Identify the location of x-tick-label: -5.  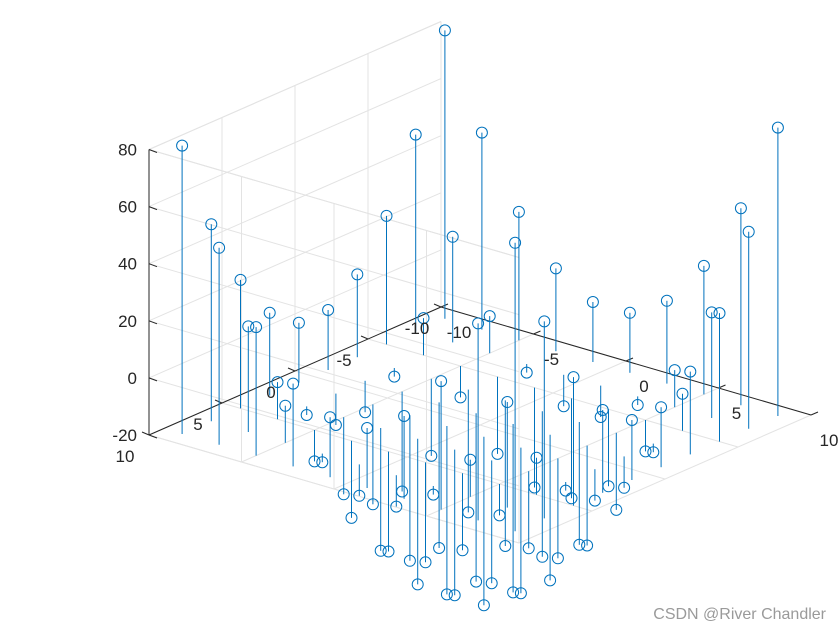
(551, 359).